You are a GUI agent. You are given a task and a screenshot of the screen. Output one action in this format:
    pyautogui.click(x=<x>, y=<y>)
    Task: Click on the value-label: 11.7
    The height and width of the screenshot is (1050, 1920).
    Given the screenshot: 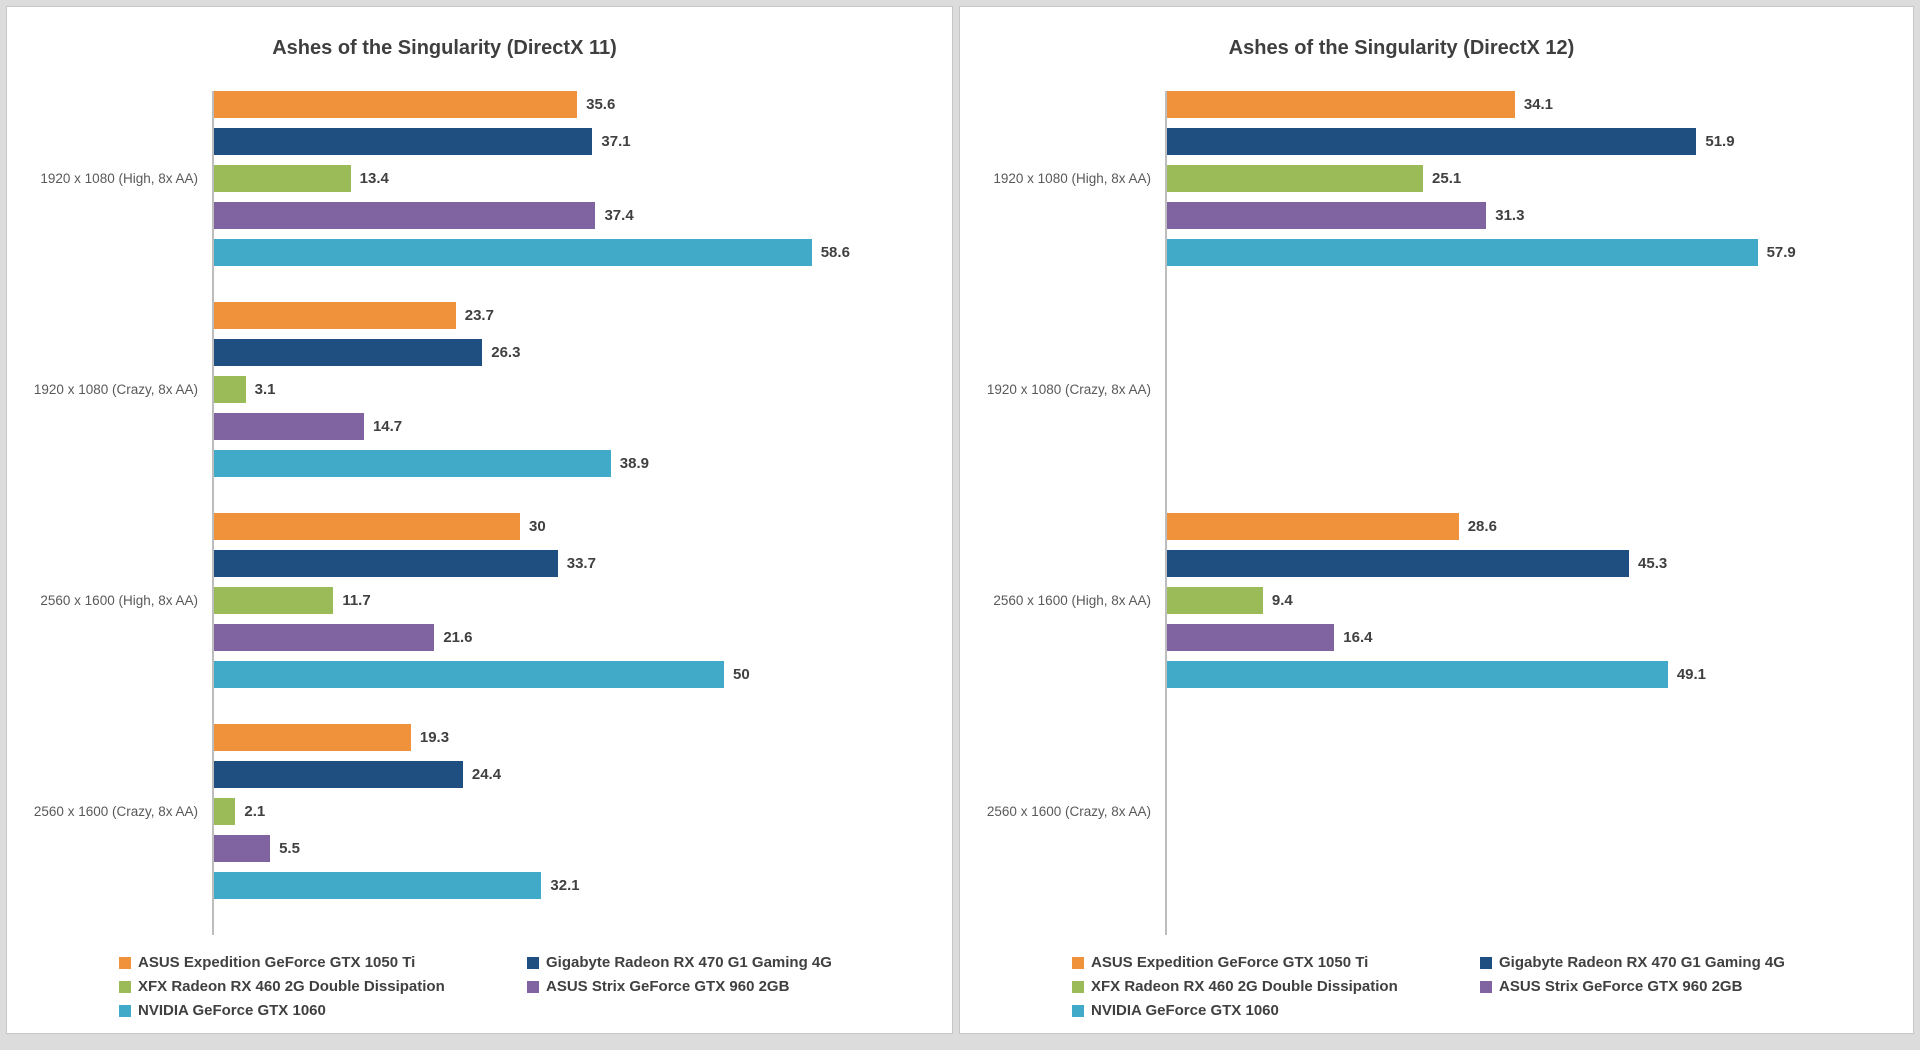 What is the action you would take?
    pyautogui.click(x=356, y=600)
    